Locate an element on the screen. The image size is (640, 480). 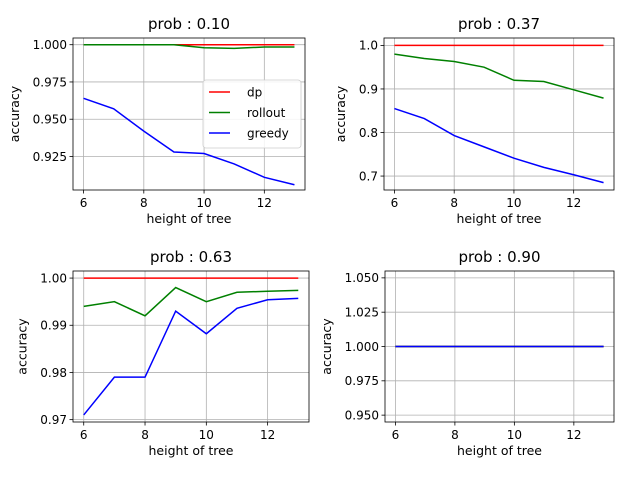
y-tick-label: 1.0 is located at coordinates (368, 46).